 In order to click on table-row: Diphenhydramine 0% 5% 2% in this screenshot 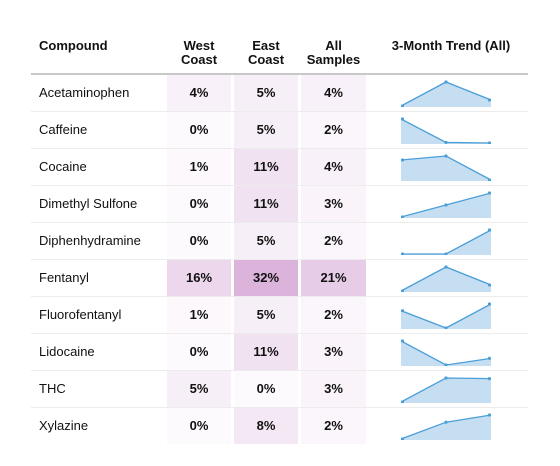, I will do `click(279, 241)`.